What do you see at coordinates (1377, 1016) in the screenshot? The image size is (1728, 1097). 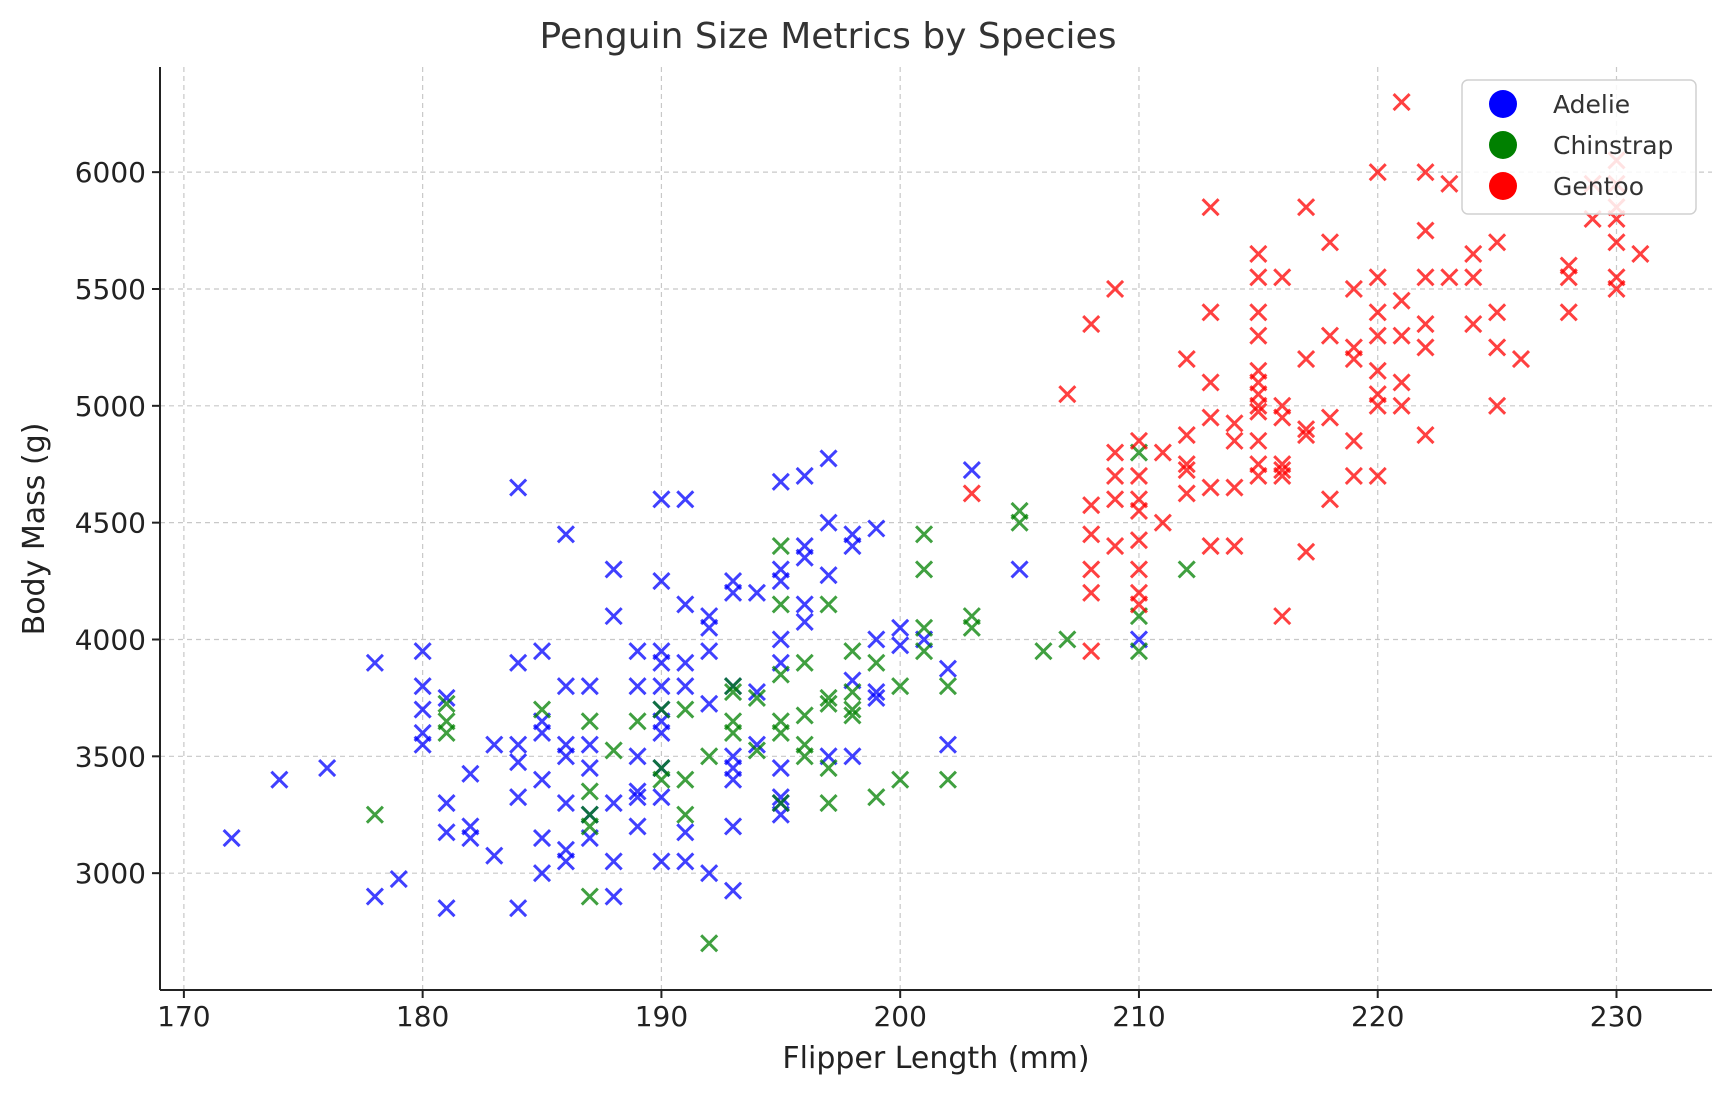 I see `x-tick-label: 220` at bounding box center [1377, 1016].